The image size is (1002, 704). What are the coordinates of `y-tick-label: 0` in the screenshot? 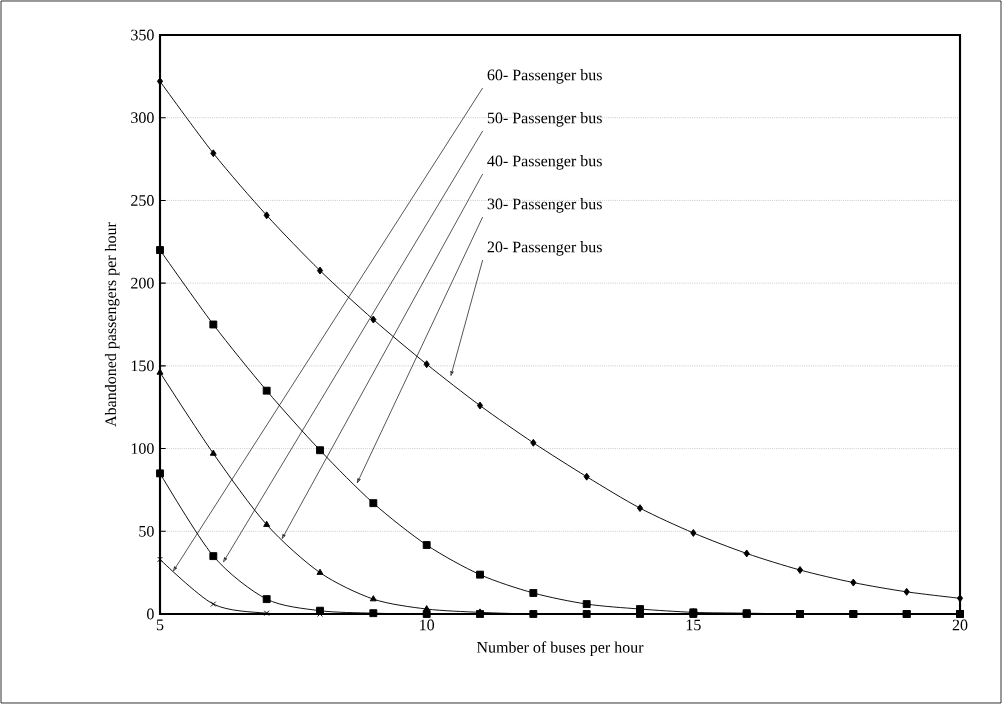 It's located at (150, 614).